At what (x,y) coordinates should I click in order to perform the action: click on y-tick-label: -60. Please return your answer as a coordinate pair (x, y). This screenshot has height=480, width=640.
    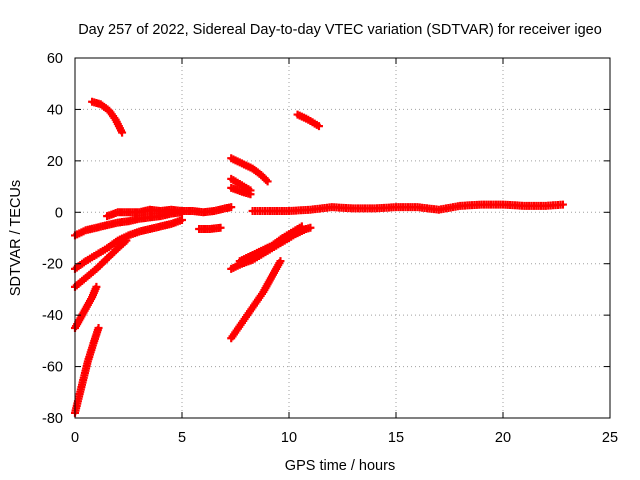
    Looking at the image, I should click on (52, 368).